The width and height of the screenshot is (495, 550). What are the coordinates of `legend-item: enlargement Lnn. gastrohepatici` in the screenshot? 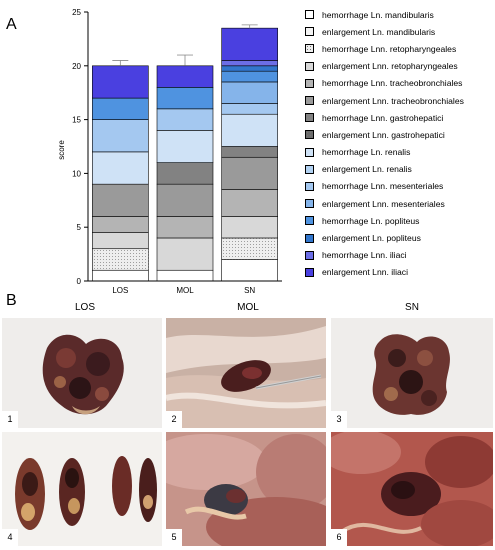 It's located at (400, 134).